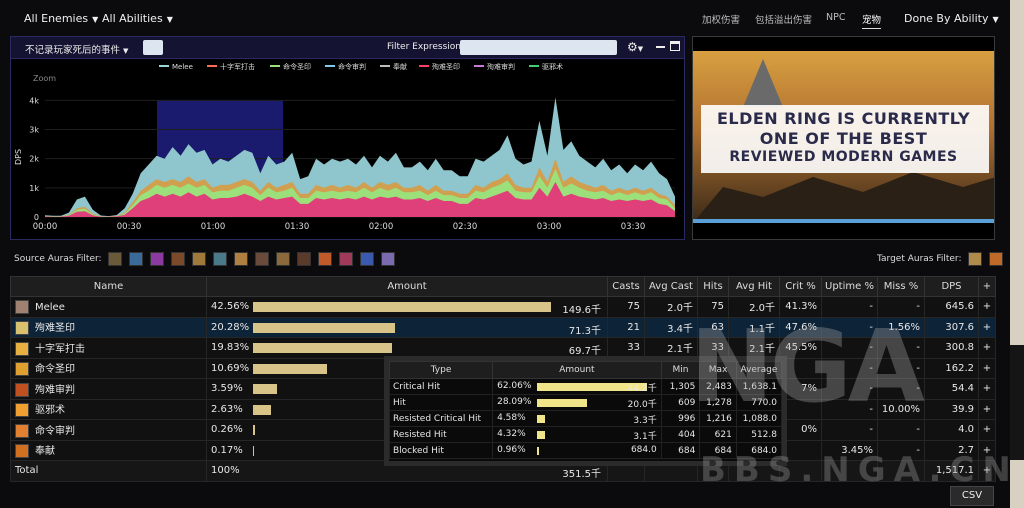 This screenshot has width=1024, height=508. I want to click on gear-icon: ⚙▼, so click(635, 47).